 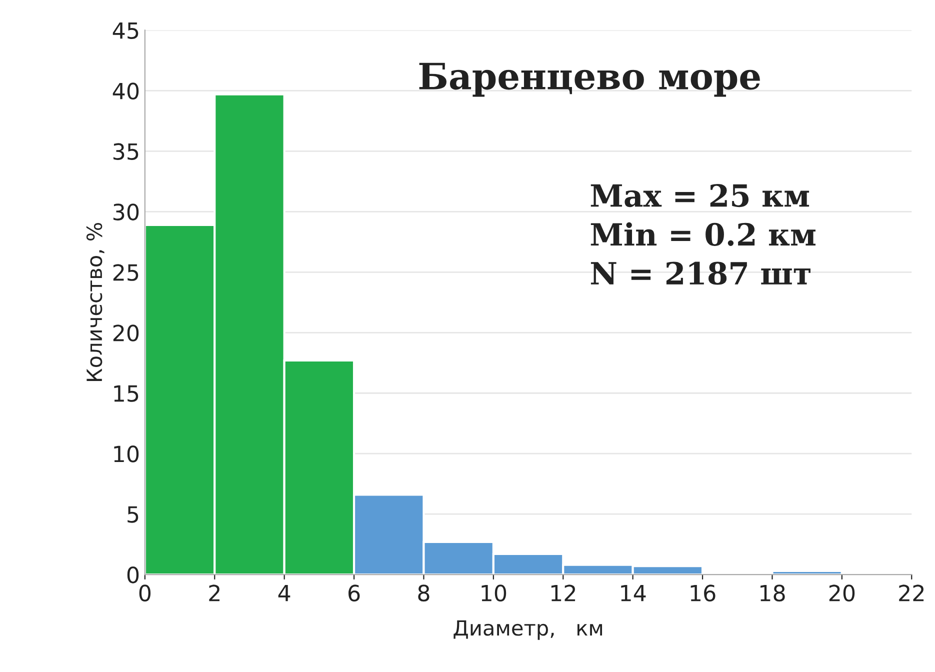 What do you see at coordinates (589, 79) in the screenshot?
I see `text: Баренцево море` at bounding box center [589, 79].